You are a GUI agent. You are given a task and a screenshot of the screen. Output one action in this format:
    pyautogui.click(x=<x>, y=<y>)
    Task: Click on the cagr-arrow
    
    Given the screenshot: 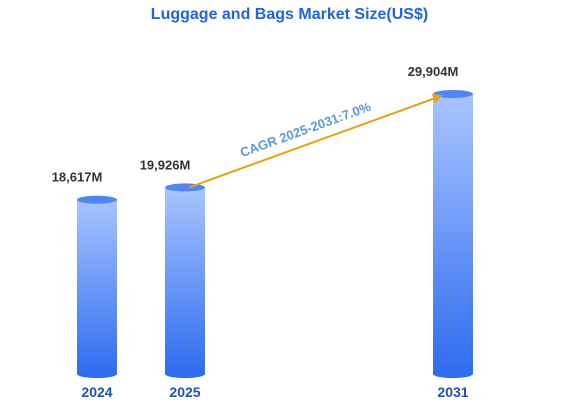 What is the action you would take?
    pyautogui.click(x=315, y=141)
    